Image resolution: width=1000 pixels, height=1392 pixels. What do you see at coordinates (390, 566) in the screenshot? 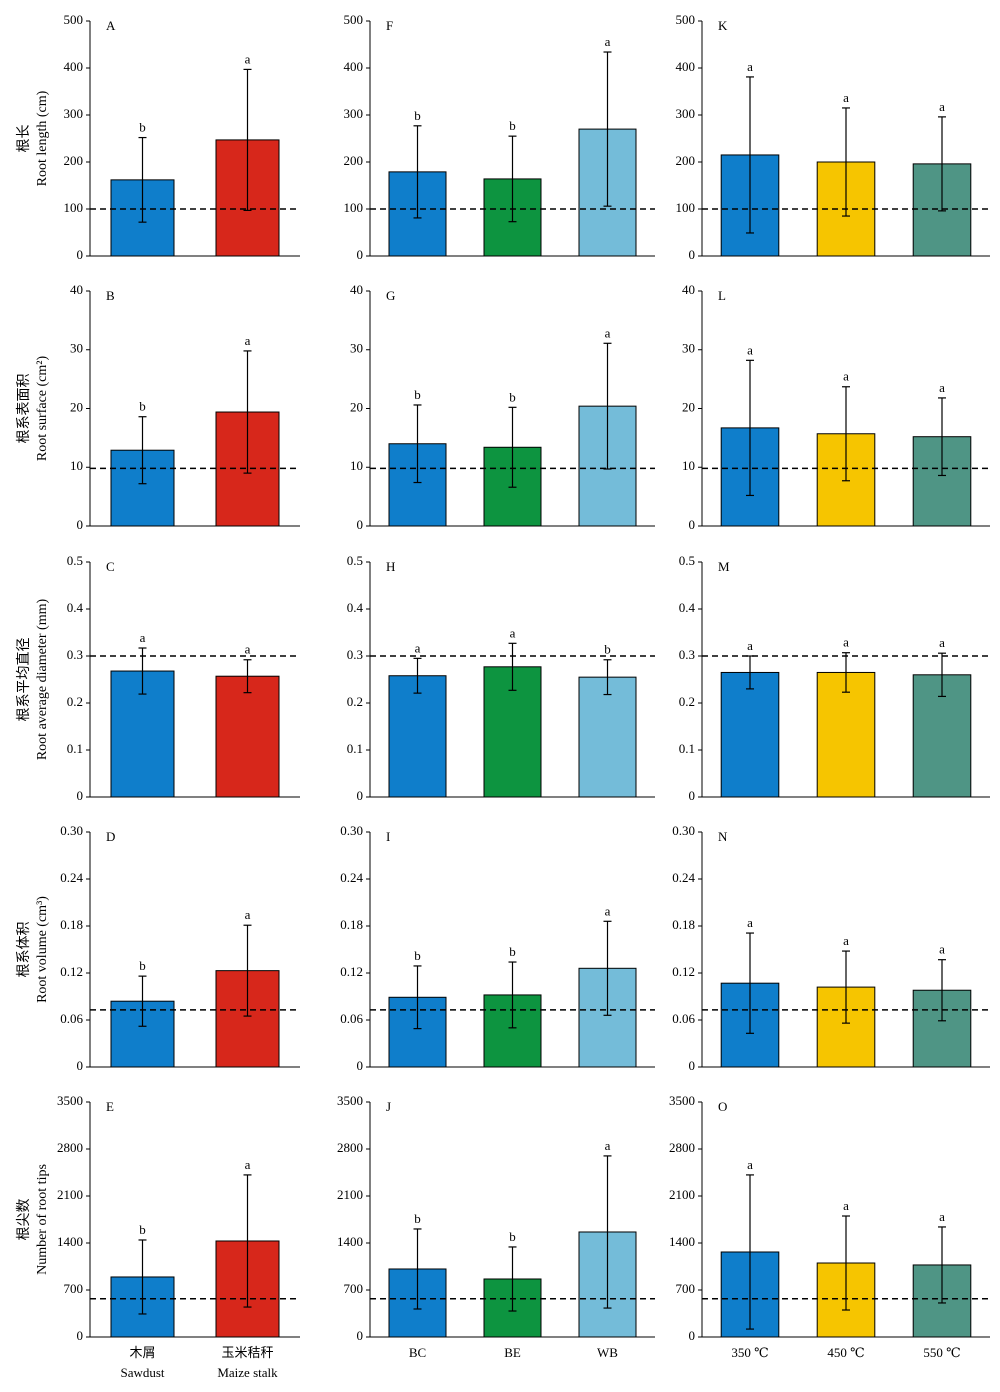
I see `panel-label: H` at bounding box center [390, 566].